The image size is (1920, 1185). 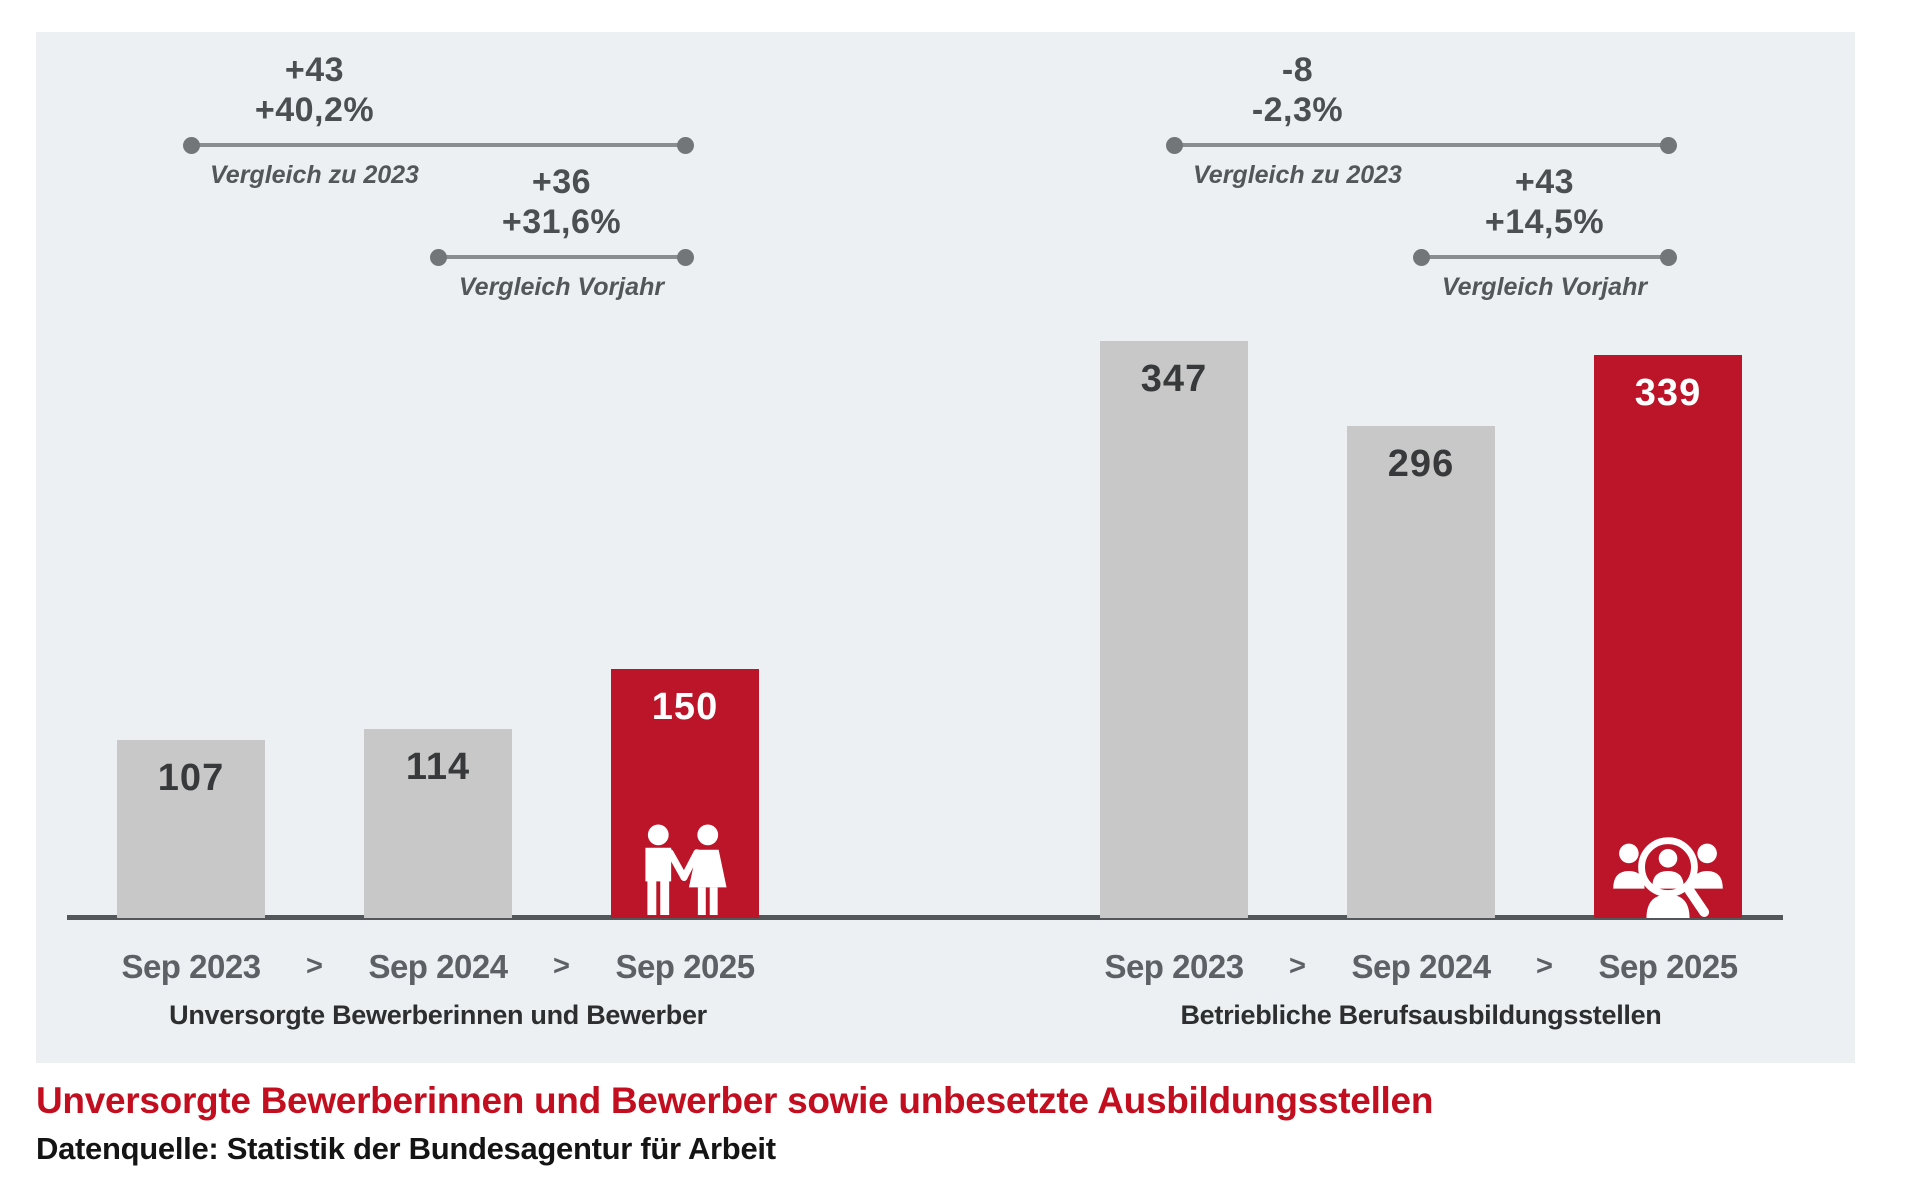 What do you see at coordinates (315, 90) in the screenshot?
I see `comparison-values: +43 +40,2%` at bounding box center [315, 90].